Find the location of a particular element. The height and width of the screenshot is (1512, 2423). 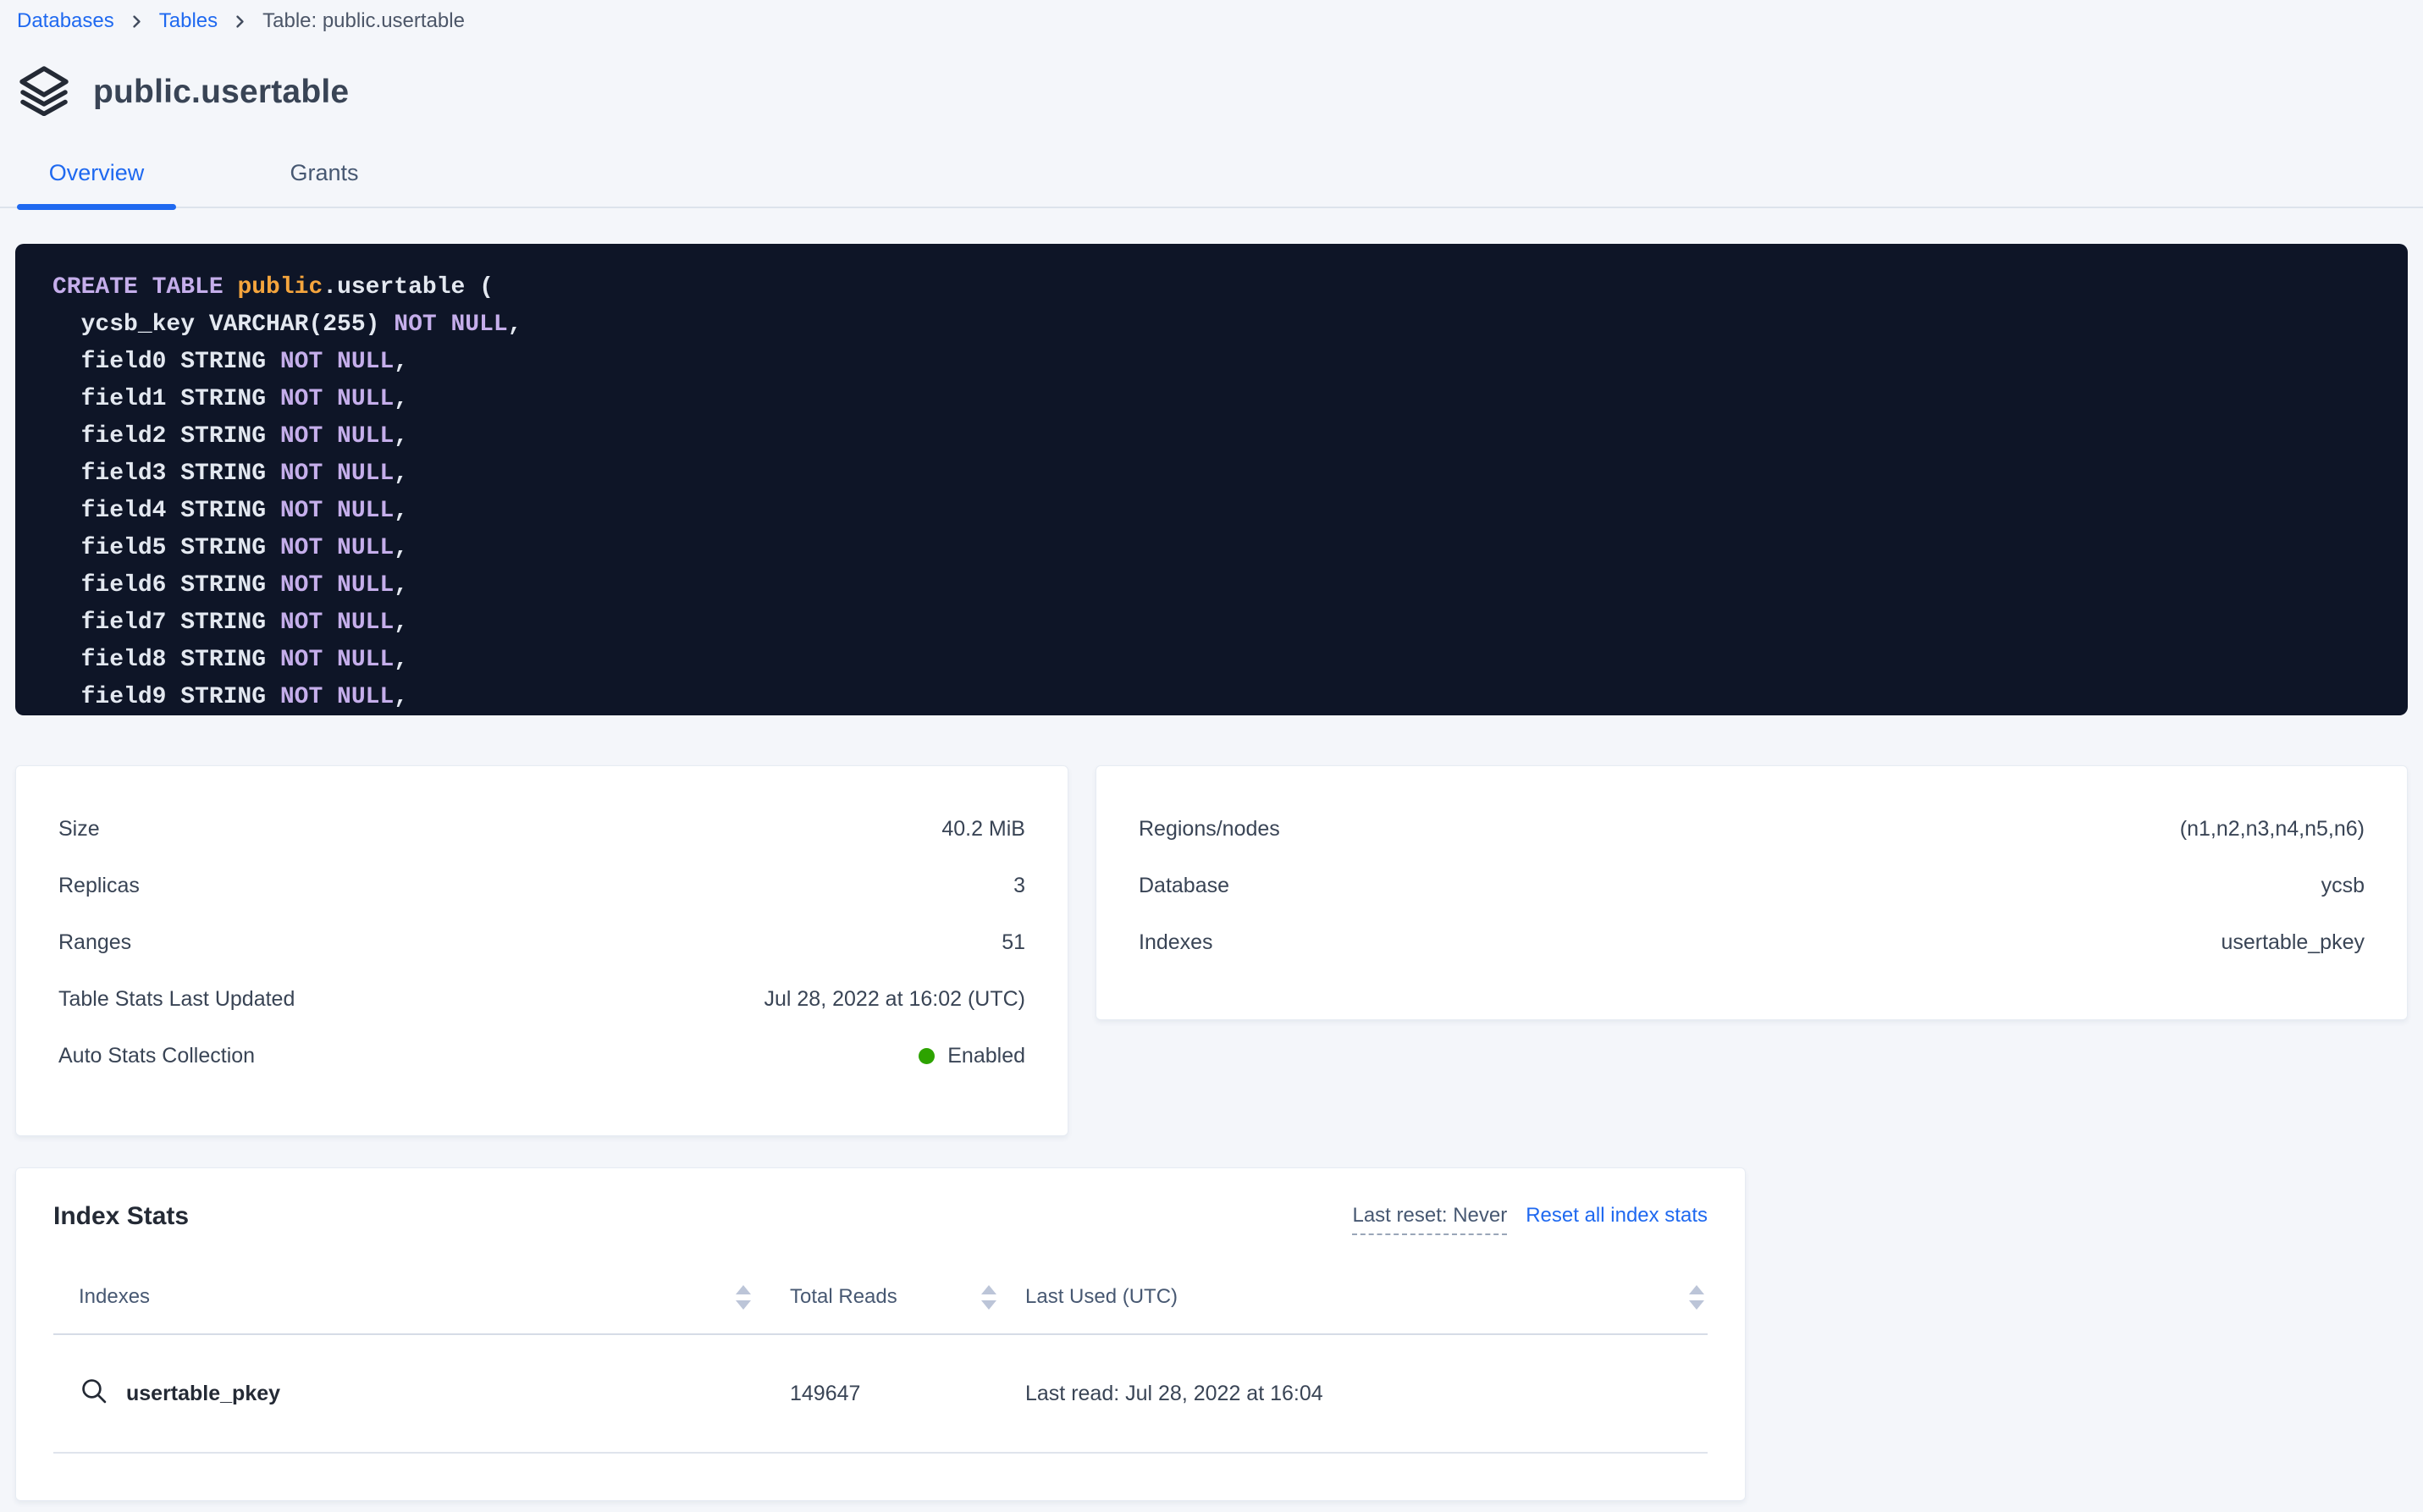

breadcrumb-item-table-public-usertable: Table: public.usertable is located at coordinates (363, 20).